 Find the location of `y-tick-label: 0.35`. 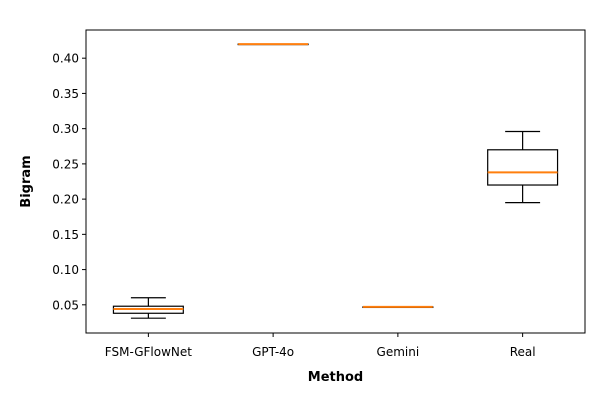

y-tick-label: 0.35 is located at coordinates (65, 94).